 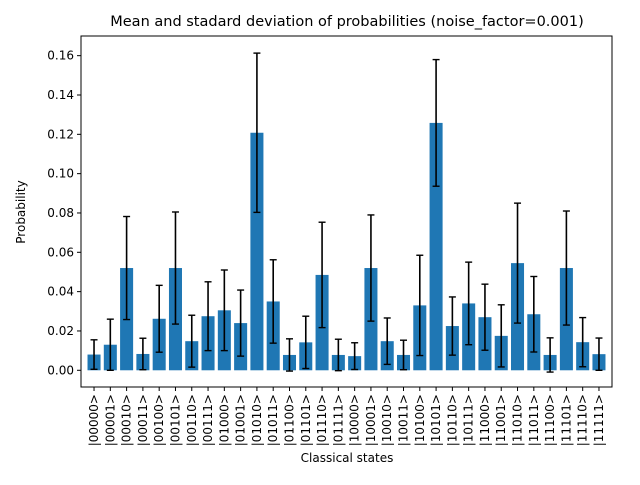 What do you see at coordinates (192, 420) in the screenshot?
I see `x-tick-label-6: |00110>` at bounding box center [192, 420].